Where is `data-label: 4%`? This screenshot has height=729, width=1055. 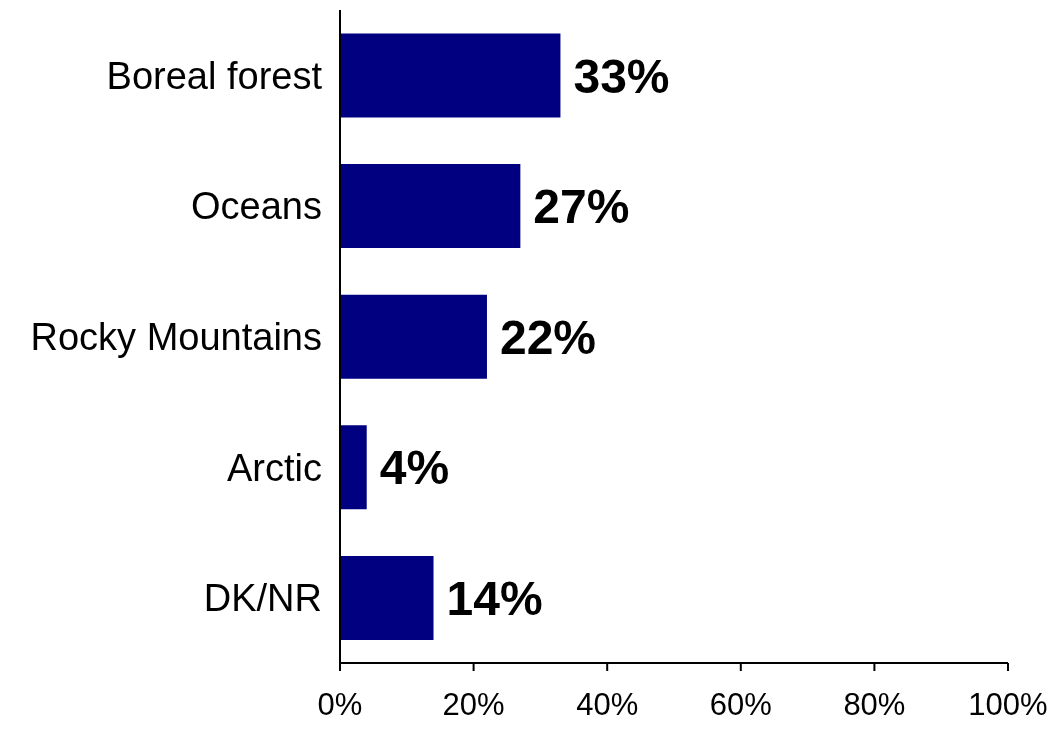
data-label: 4% is located at coordinates (414, 468).